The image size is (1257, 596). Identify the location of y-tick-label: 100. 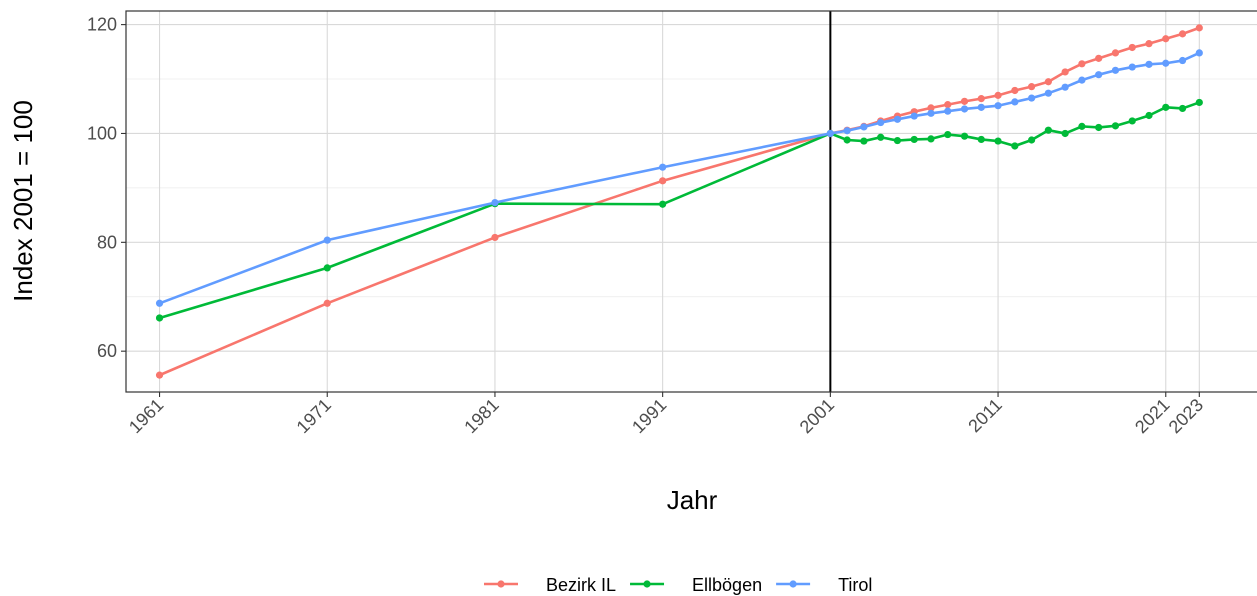
(102, 133).